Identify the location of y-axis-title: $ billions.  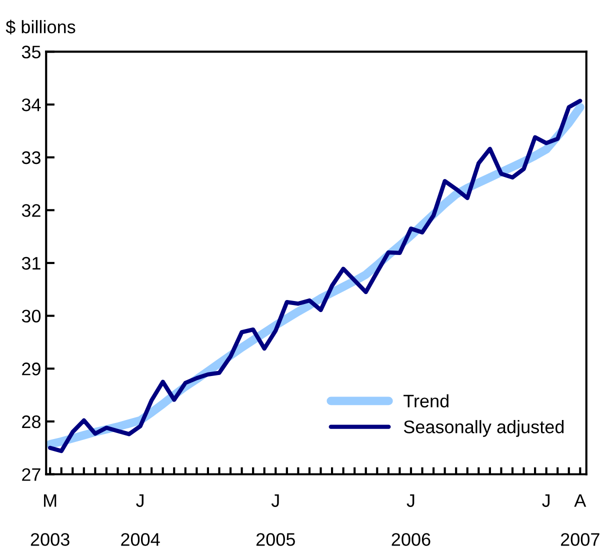
(41, 27).